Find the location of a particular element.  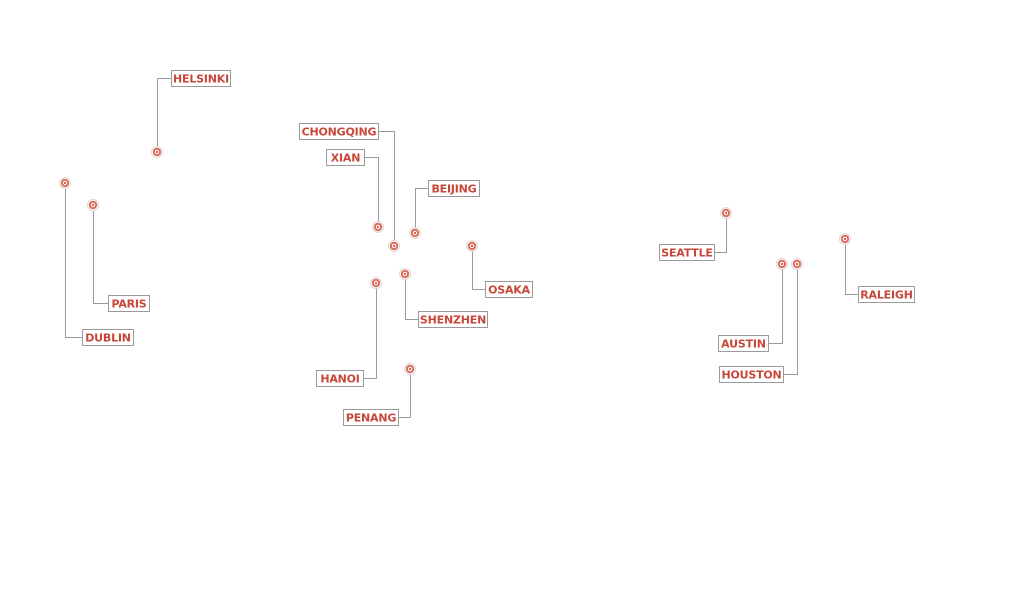

label-dublin: DUBLIN is located at coordinates (108, 337).